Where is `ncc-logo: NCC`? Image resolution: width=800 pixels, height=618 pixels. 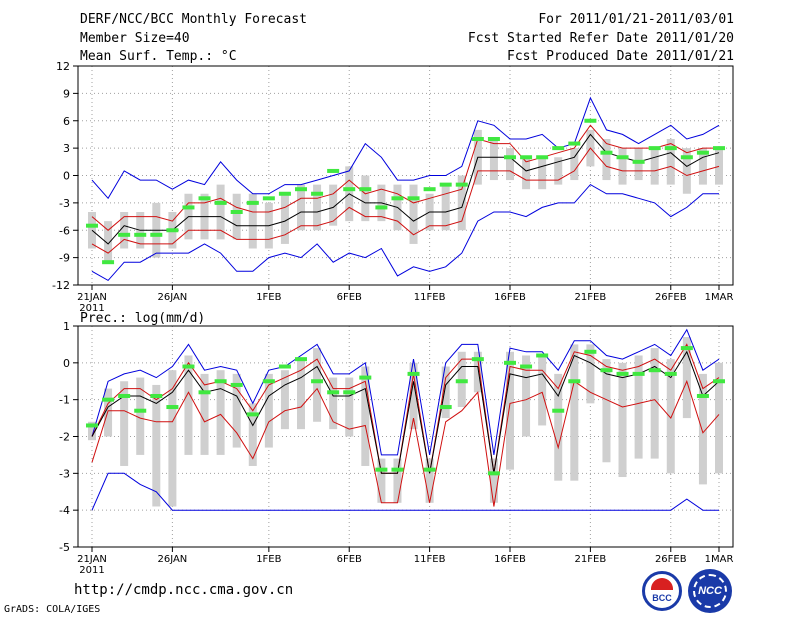 ncc-logo: NCC is located at coordinates (710, 591).